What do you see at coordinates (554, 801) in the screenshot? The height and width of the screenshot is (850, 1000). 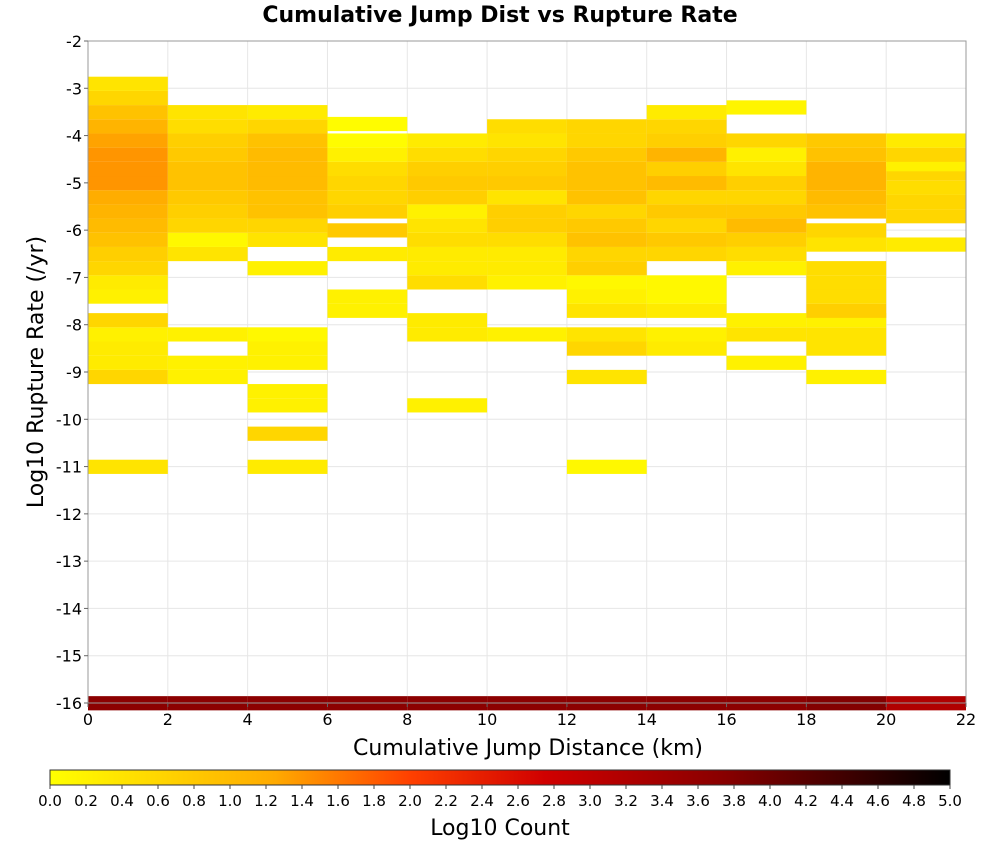 I see `colorbar-tick-label: 2.8` at bounding box center [554, 801].